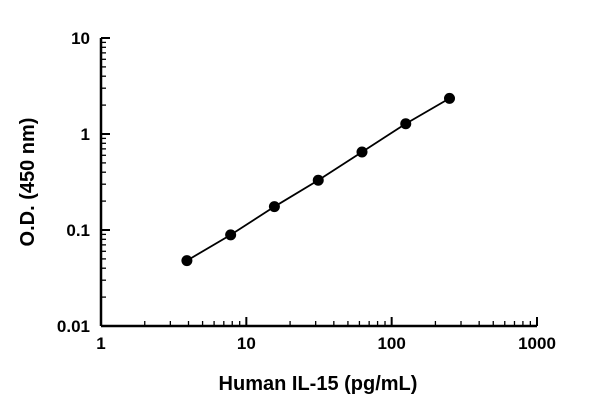 Image resolution: width=600 pixels, height=414 pixels. I want to click on x-tick-label: 100, so click(391, 343).